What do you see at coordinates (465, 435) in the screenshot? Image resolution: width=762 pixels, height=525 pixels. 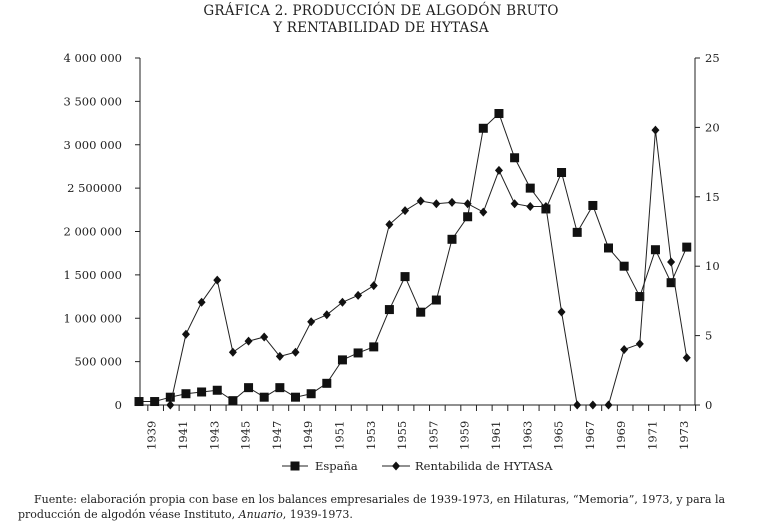 I see `x-tick-label: 1959` at bounding box center [465, 435].